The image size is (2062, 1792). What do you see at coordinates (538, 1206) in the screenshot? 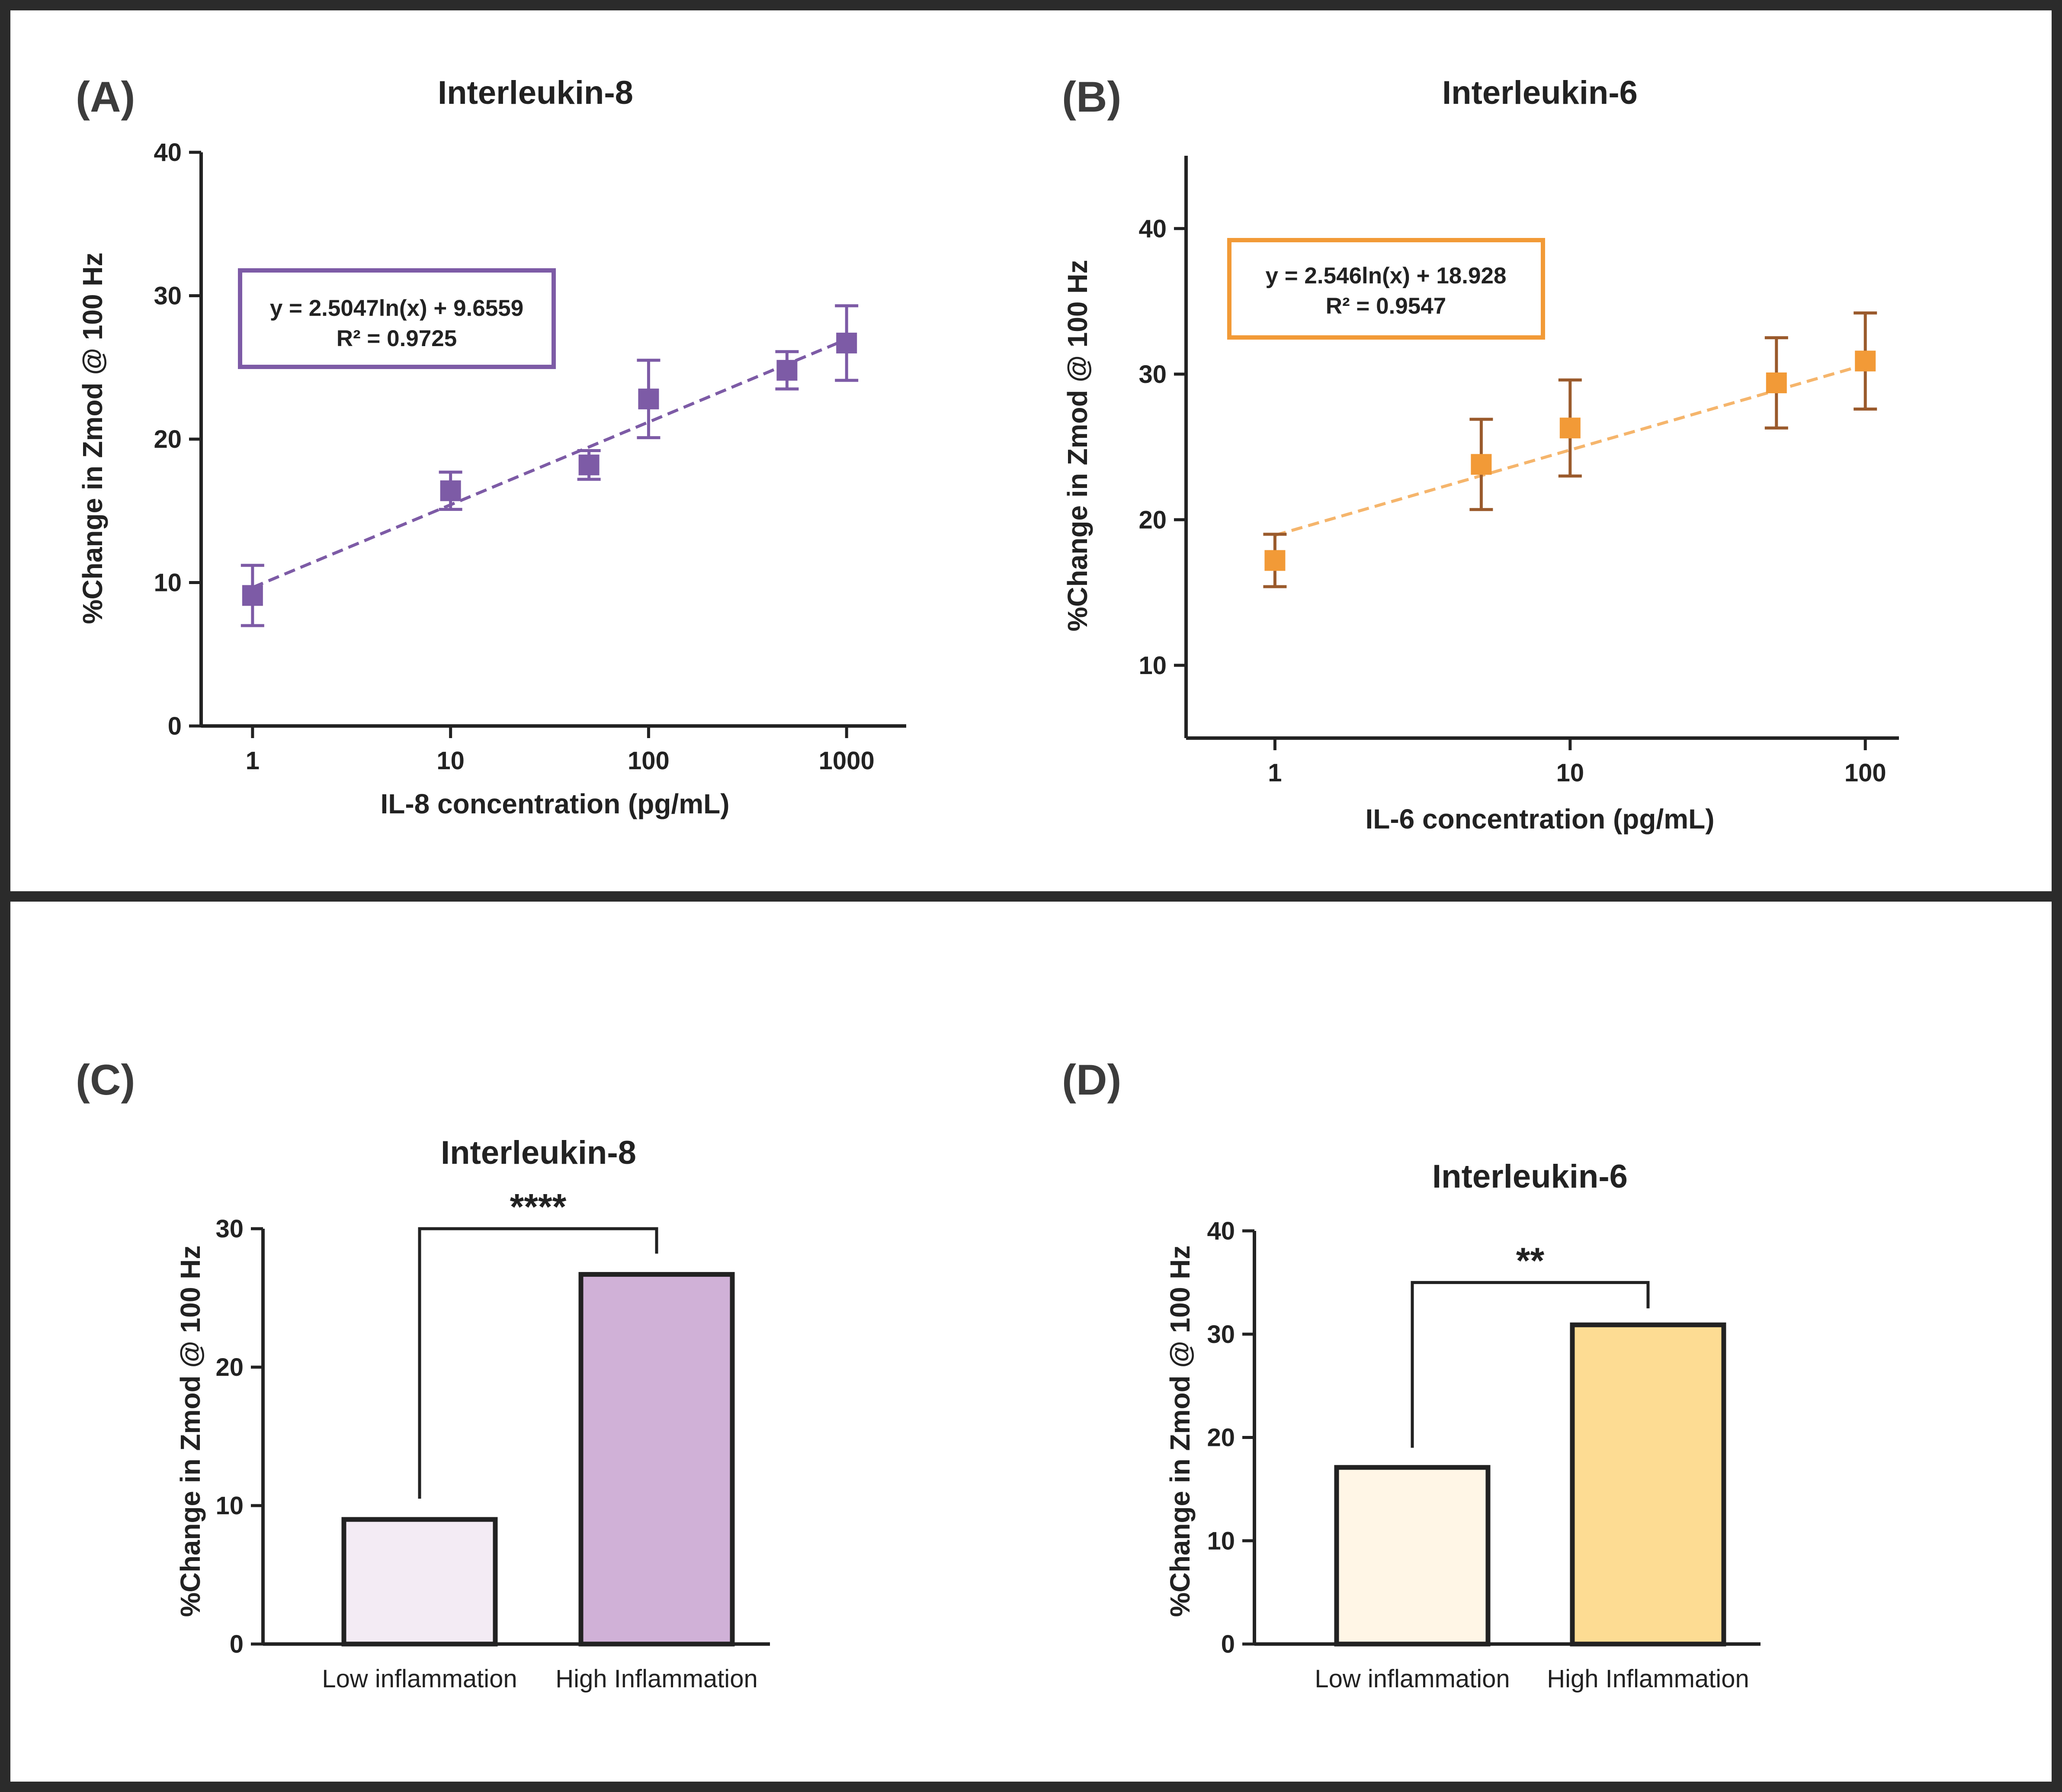
I see `significance-stars-c: ****` at bounding box center [538, 1206].